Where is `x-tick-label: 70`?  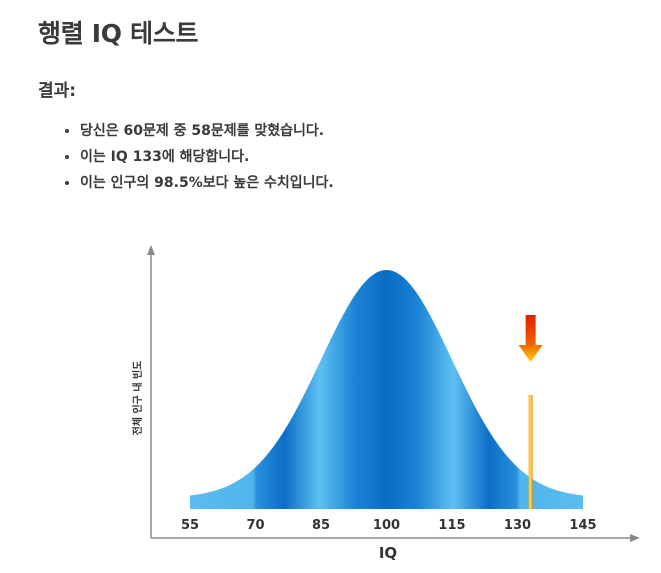 x-tick-label: 70 is located at coordinates (255, 525).